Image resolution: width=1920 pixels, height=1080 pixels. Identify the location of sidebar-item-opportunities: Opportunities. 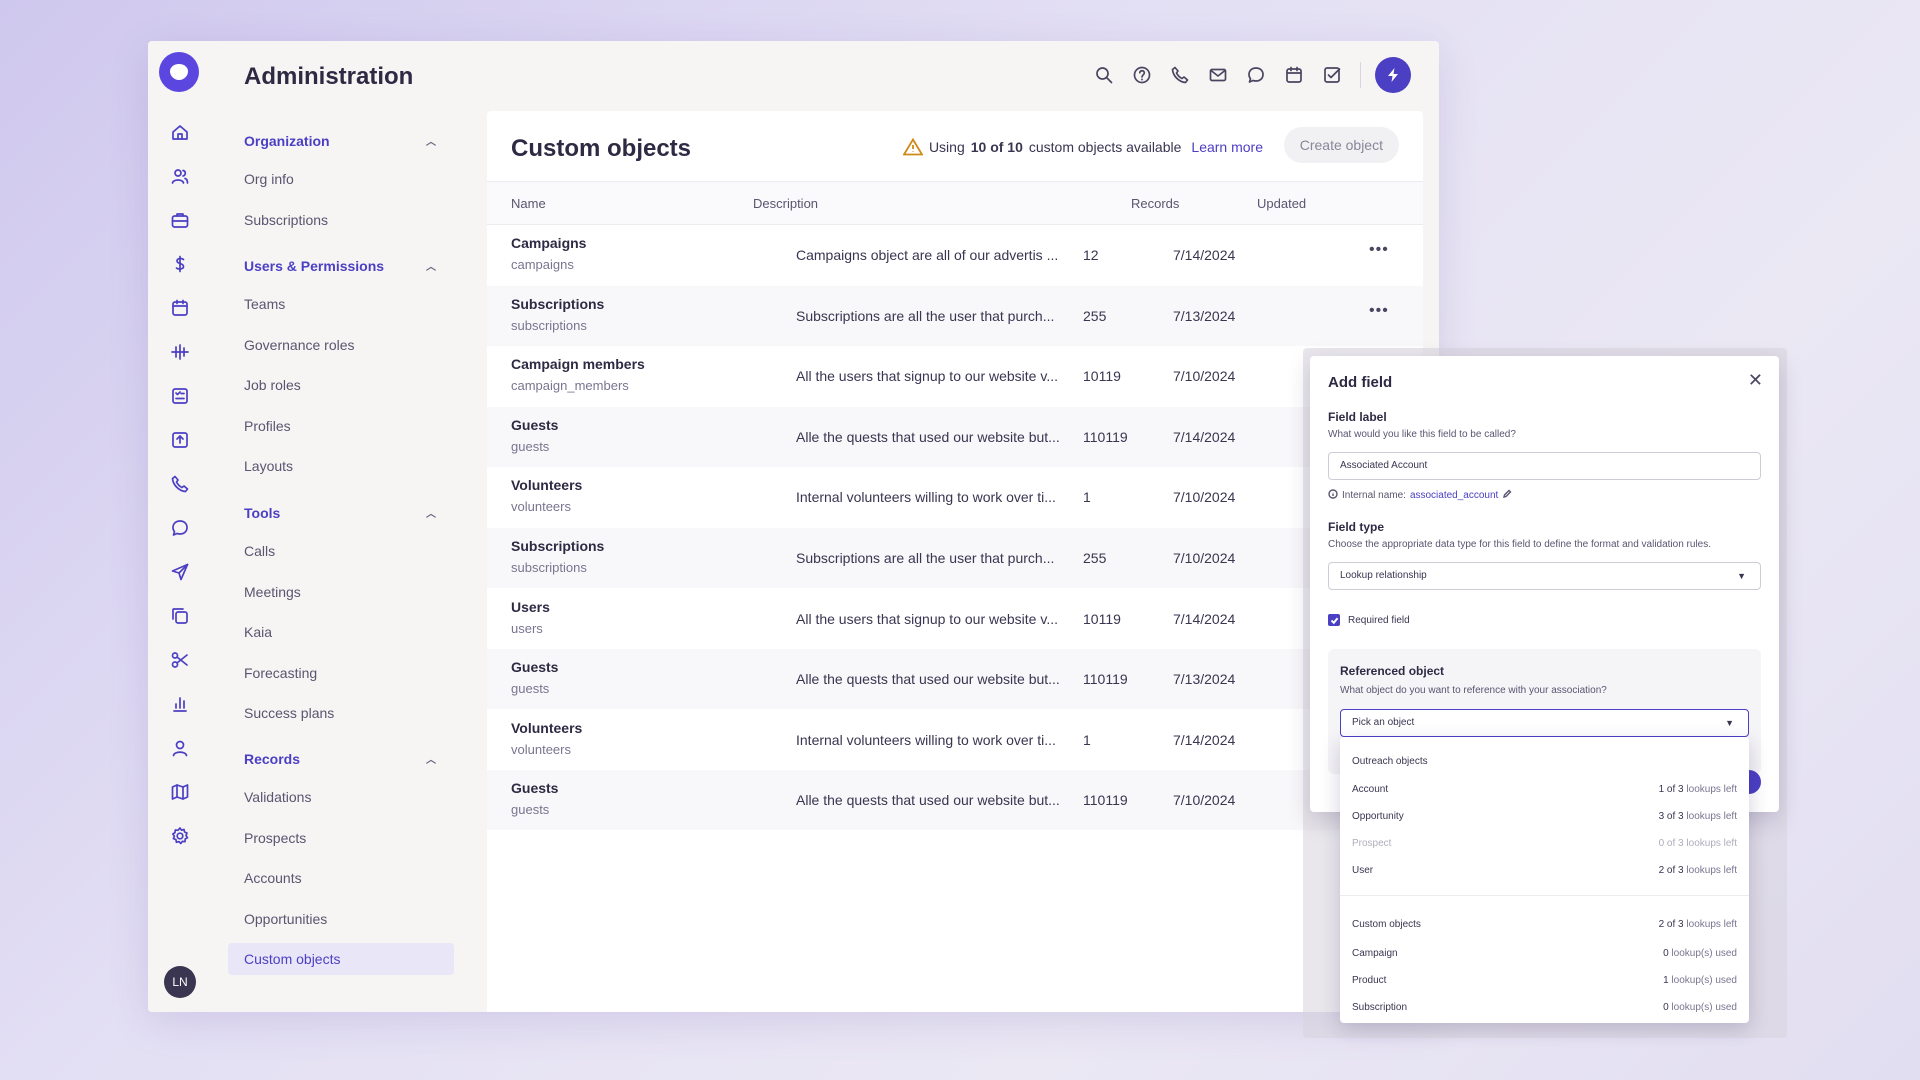
(286, 918).